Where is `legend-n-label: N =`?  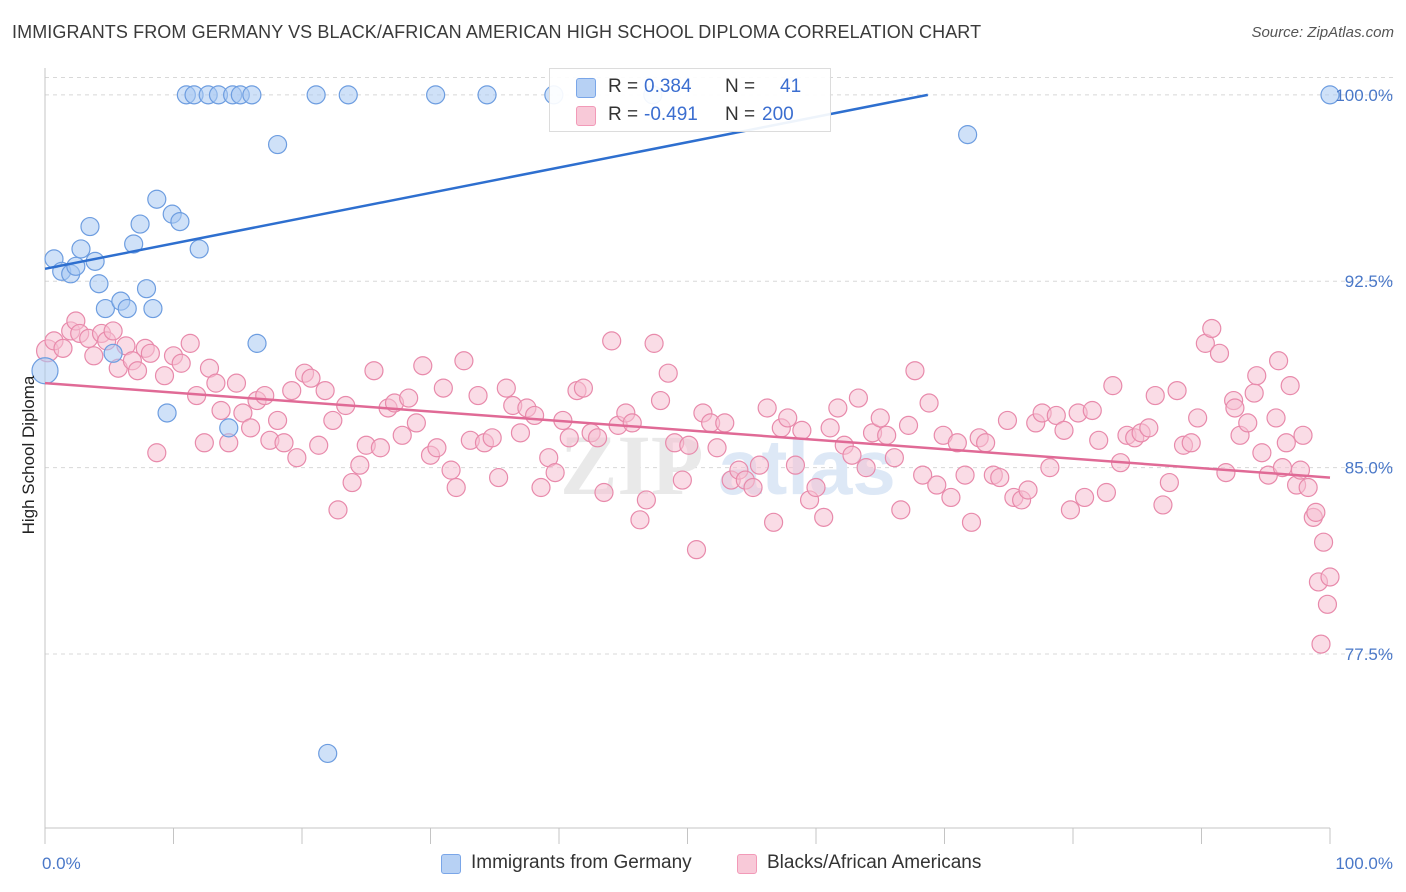
legend-n-label: N = is located at coordinates (740, 86).